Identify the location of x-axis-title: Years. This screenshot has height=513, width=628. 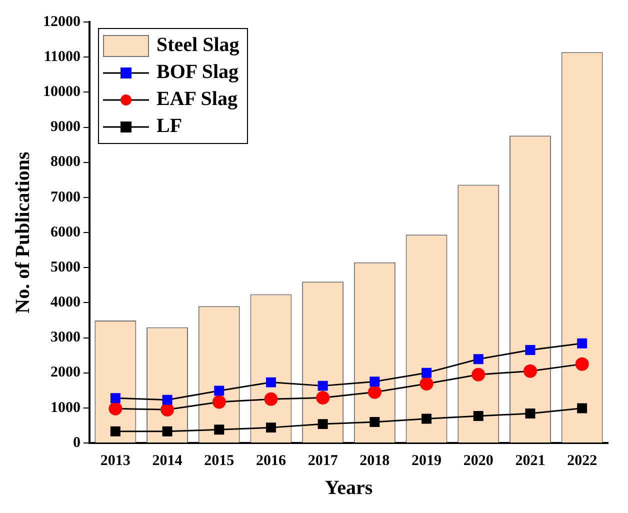
(348, 488).